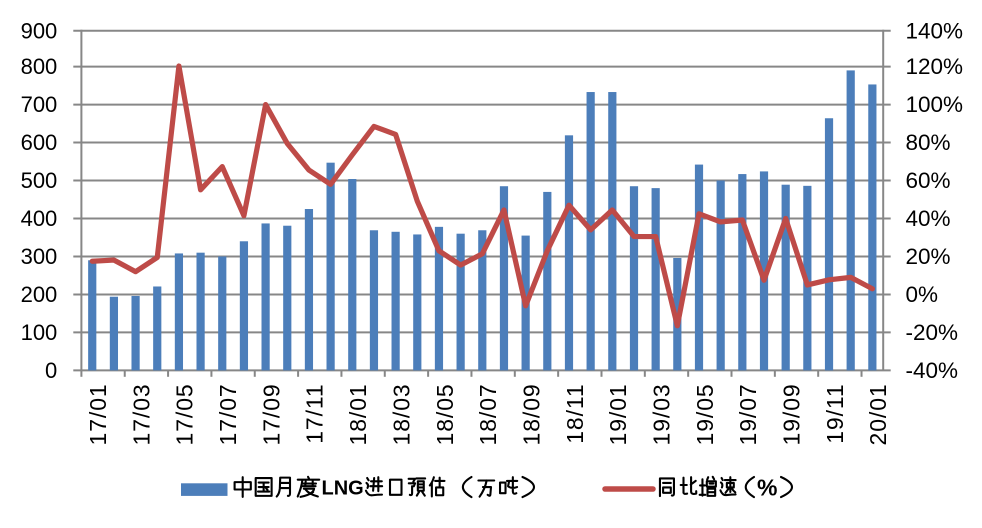  What do you see at coordinates (928, 180) in the screenshot?
I see `svg-text: 60%` at bounding box center [928, 180].